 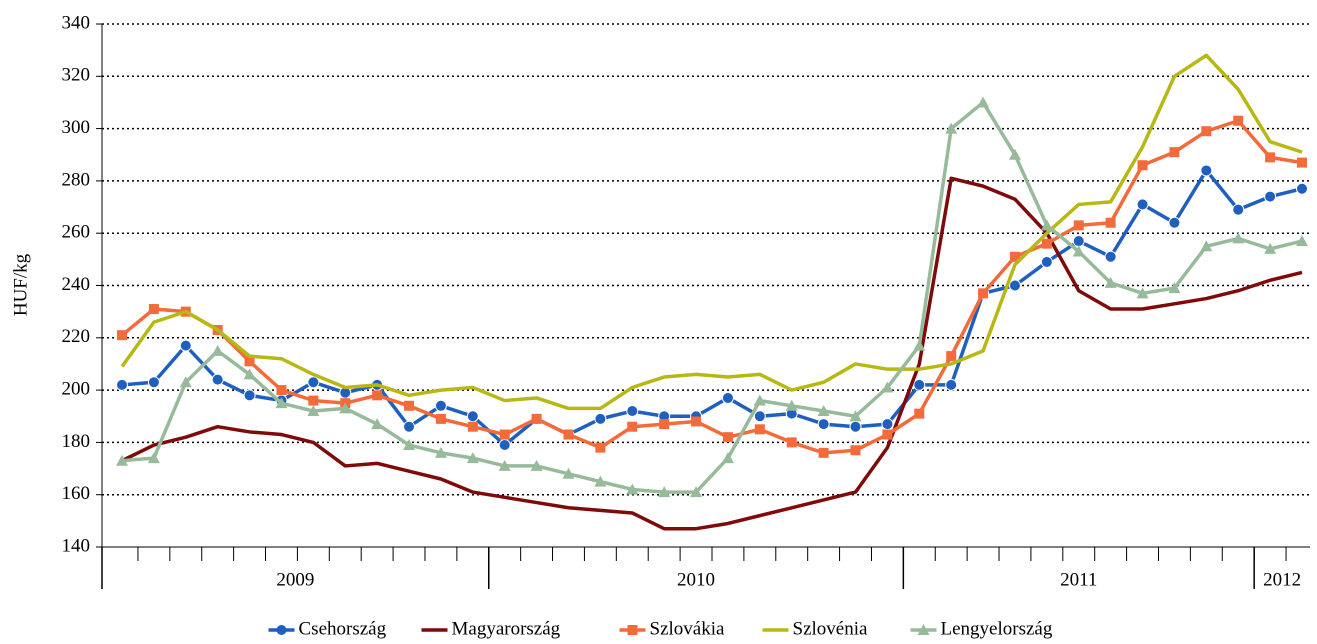 What do you see at coordinates (687, 628) in the screenshot?
I see `legend-label: Szlovákia` at bounding box center [687, 628].